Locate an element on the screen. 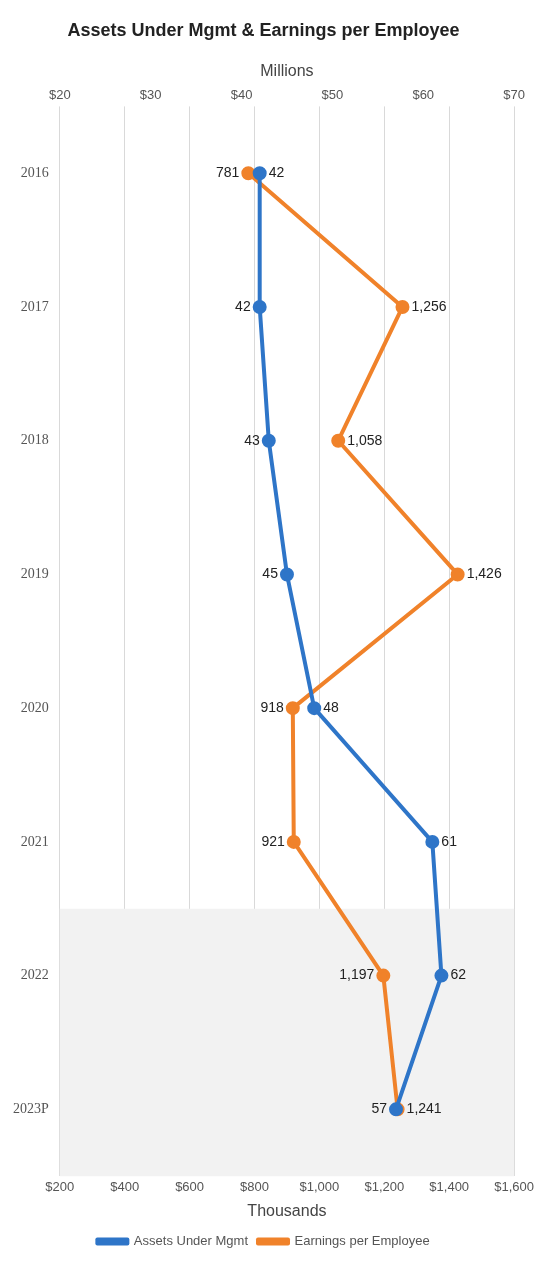  y-tick-label: 2019 is located at coordinates (34, 574).